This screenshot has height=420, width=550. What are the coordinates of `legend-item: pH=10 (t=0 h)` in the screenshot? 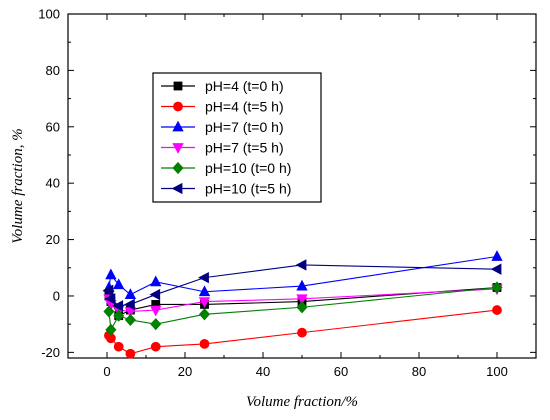 It's located at (226, 168).